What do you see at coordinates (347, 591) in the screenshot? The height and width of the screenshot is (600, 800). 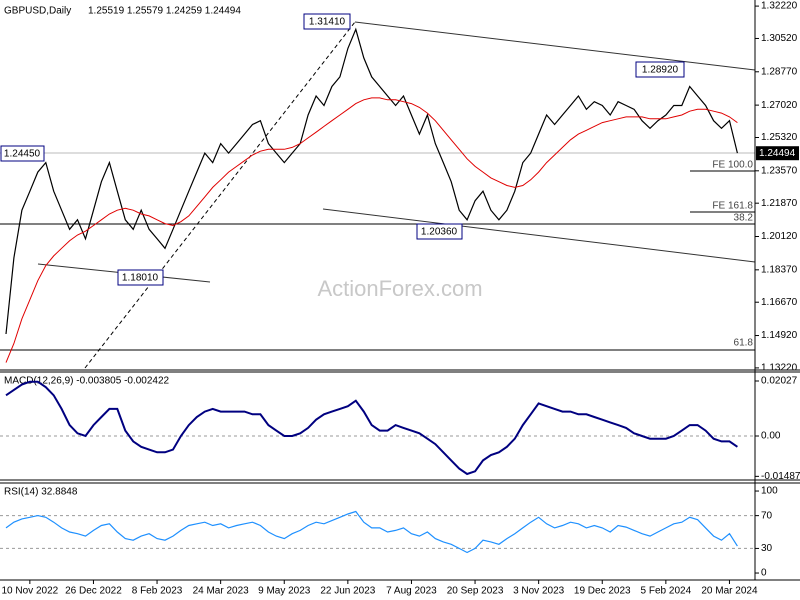 I see `x-tick-label: 22 Jun 2023` at bounding box center [347, 591].